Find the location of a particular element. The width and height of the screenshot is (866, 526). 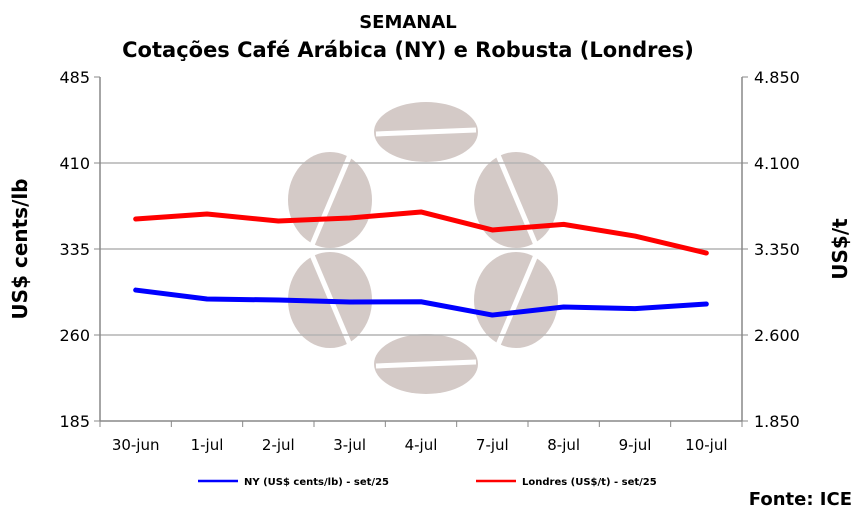

series-line-londres is located at coordinates (421, 232).